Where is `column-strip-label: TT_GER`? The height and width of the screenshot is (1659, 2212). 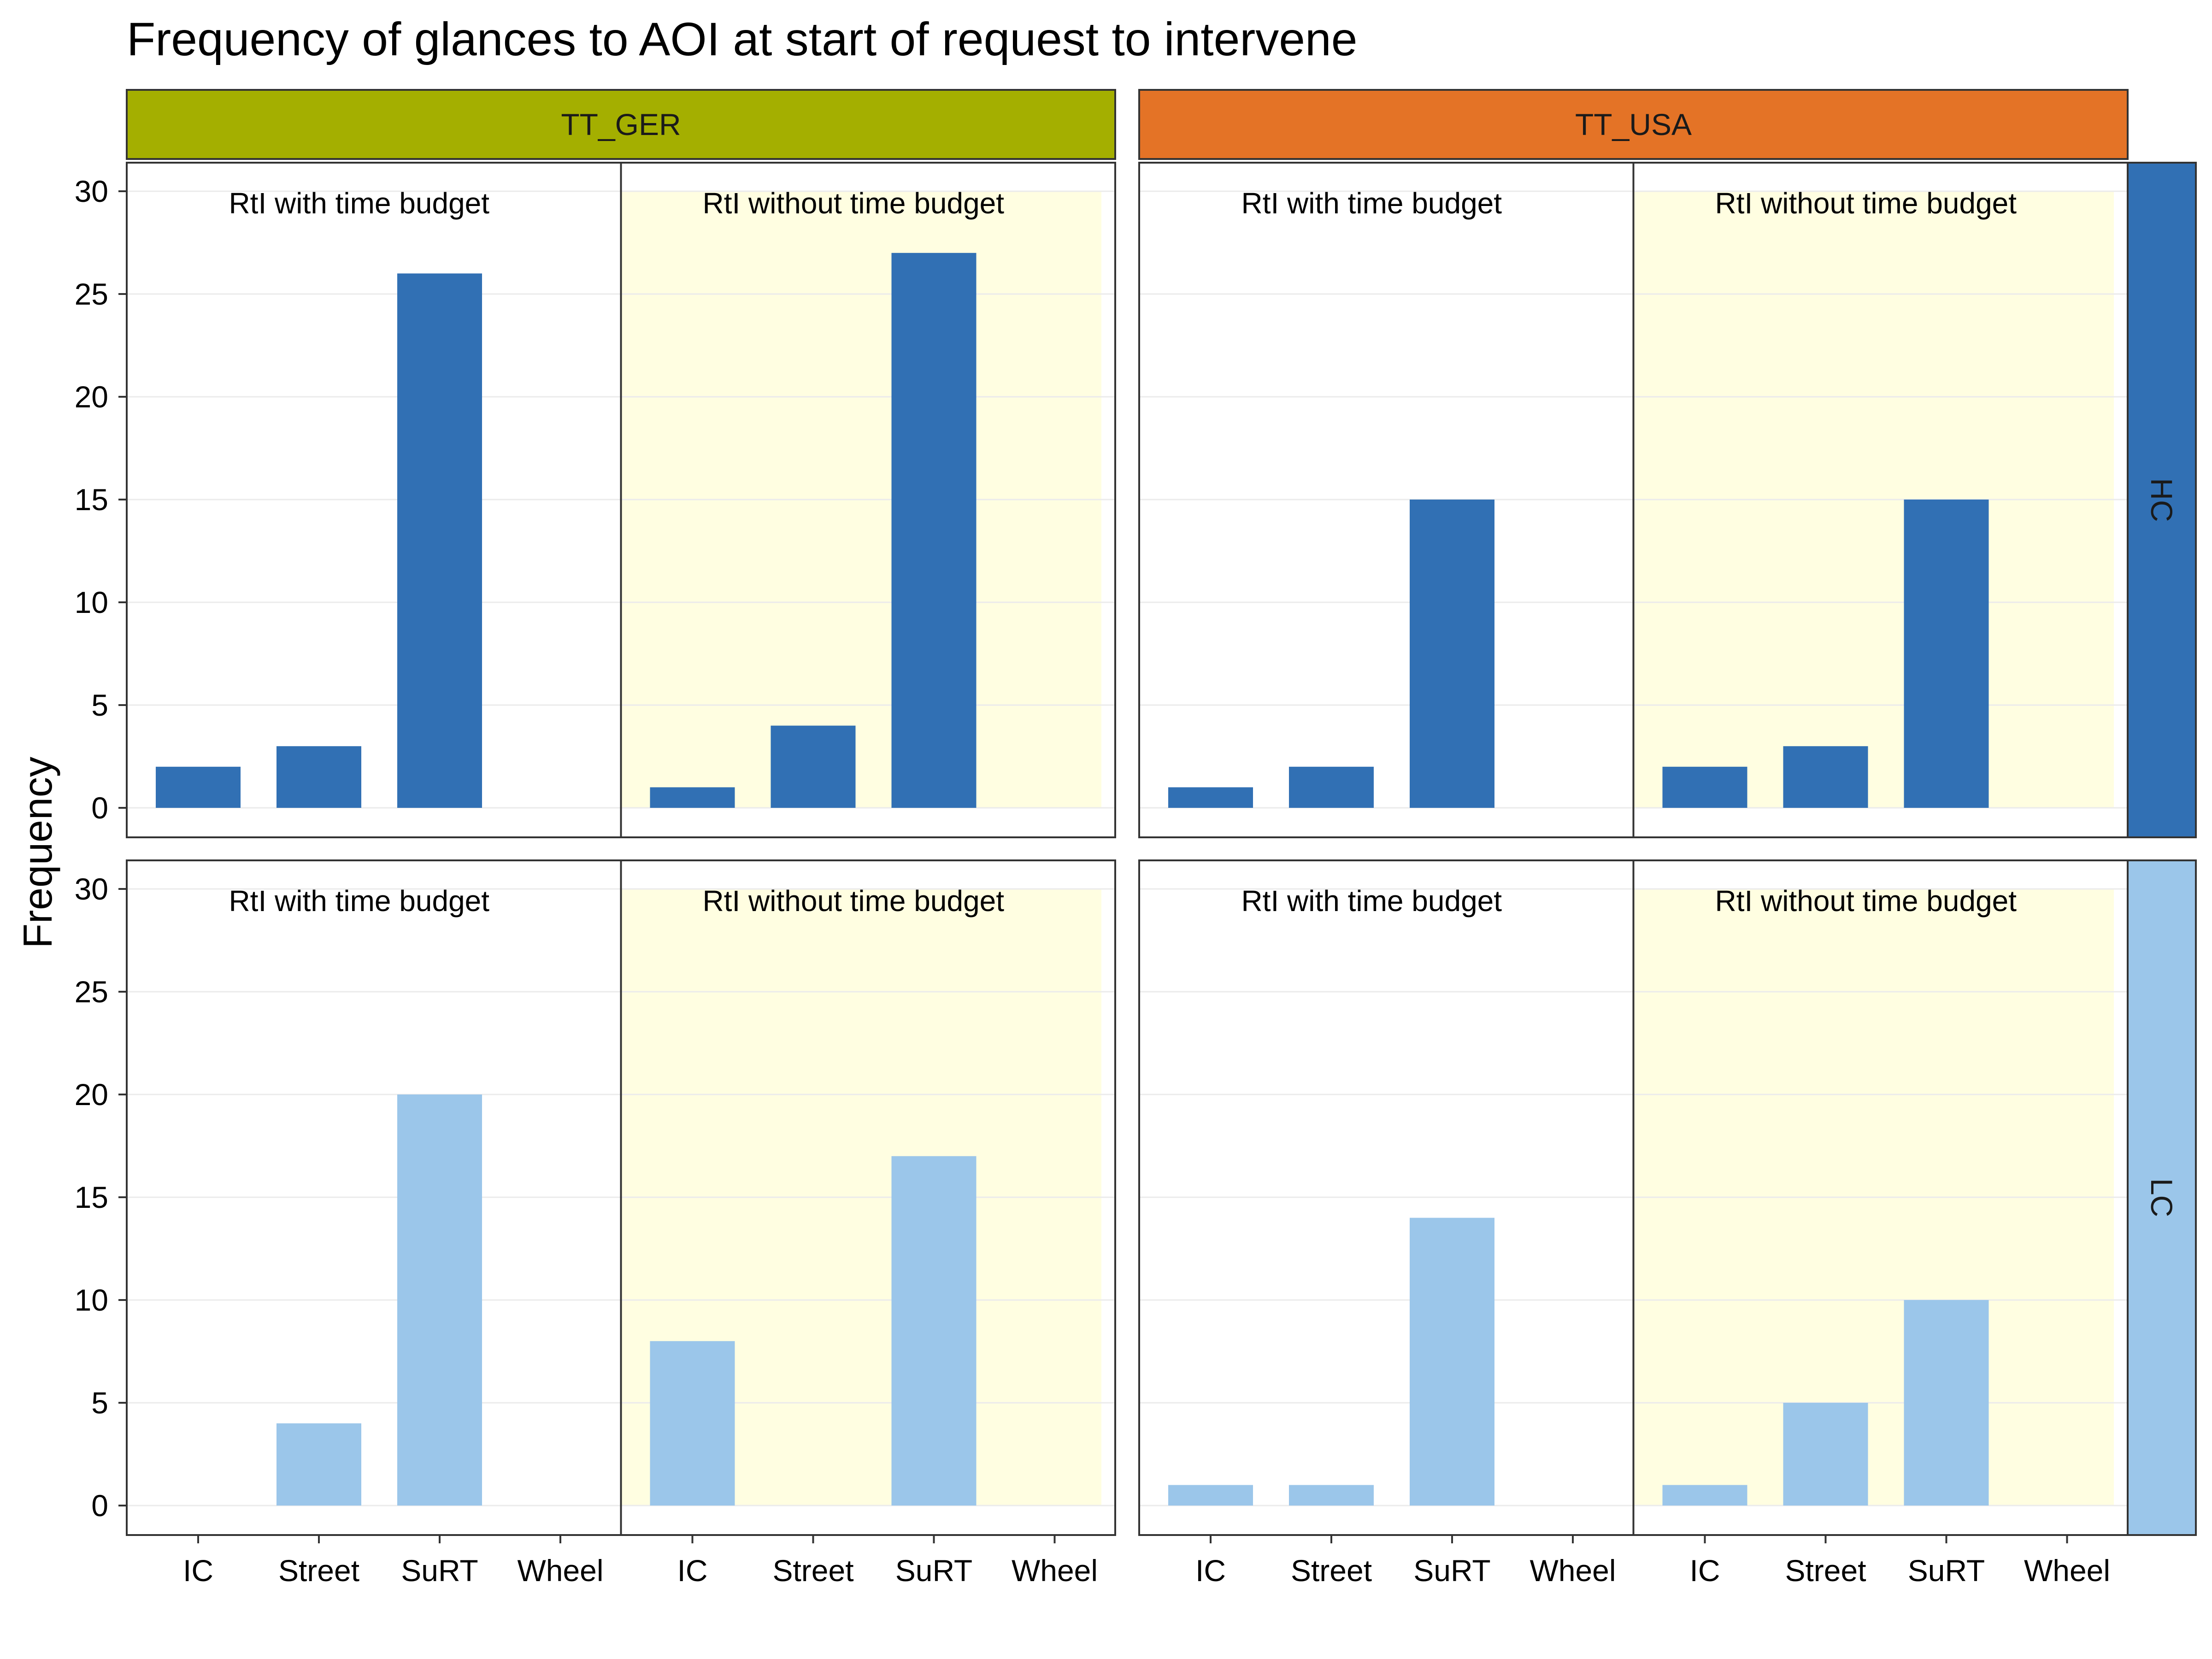 column-strip-label: TT_GER is located at coordinates (621, 124).